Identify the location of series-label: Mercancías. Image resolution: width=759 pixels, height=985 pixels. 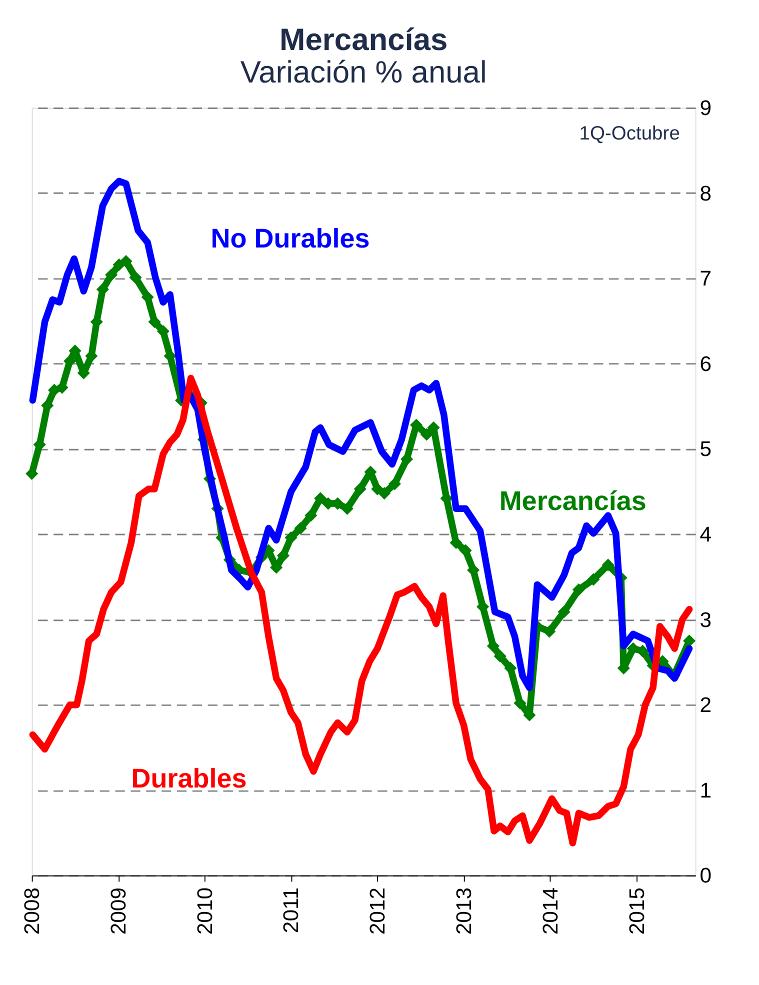
(572, 501).